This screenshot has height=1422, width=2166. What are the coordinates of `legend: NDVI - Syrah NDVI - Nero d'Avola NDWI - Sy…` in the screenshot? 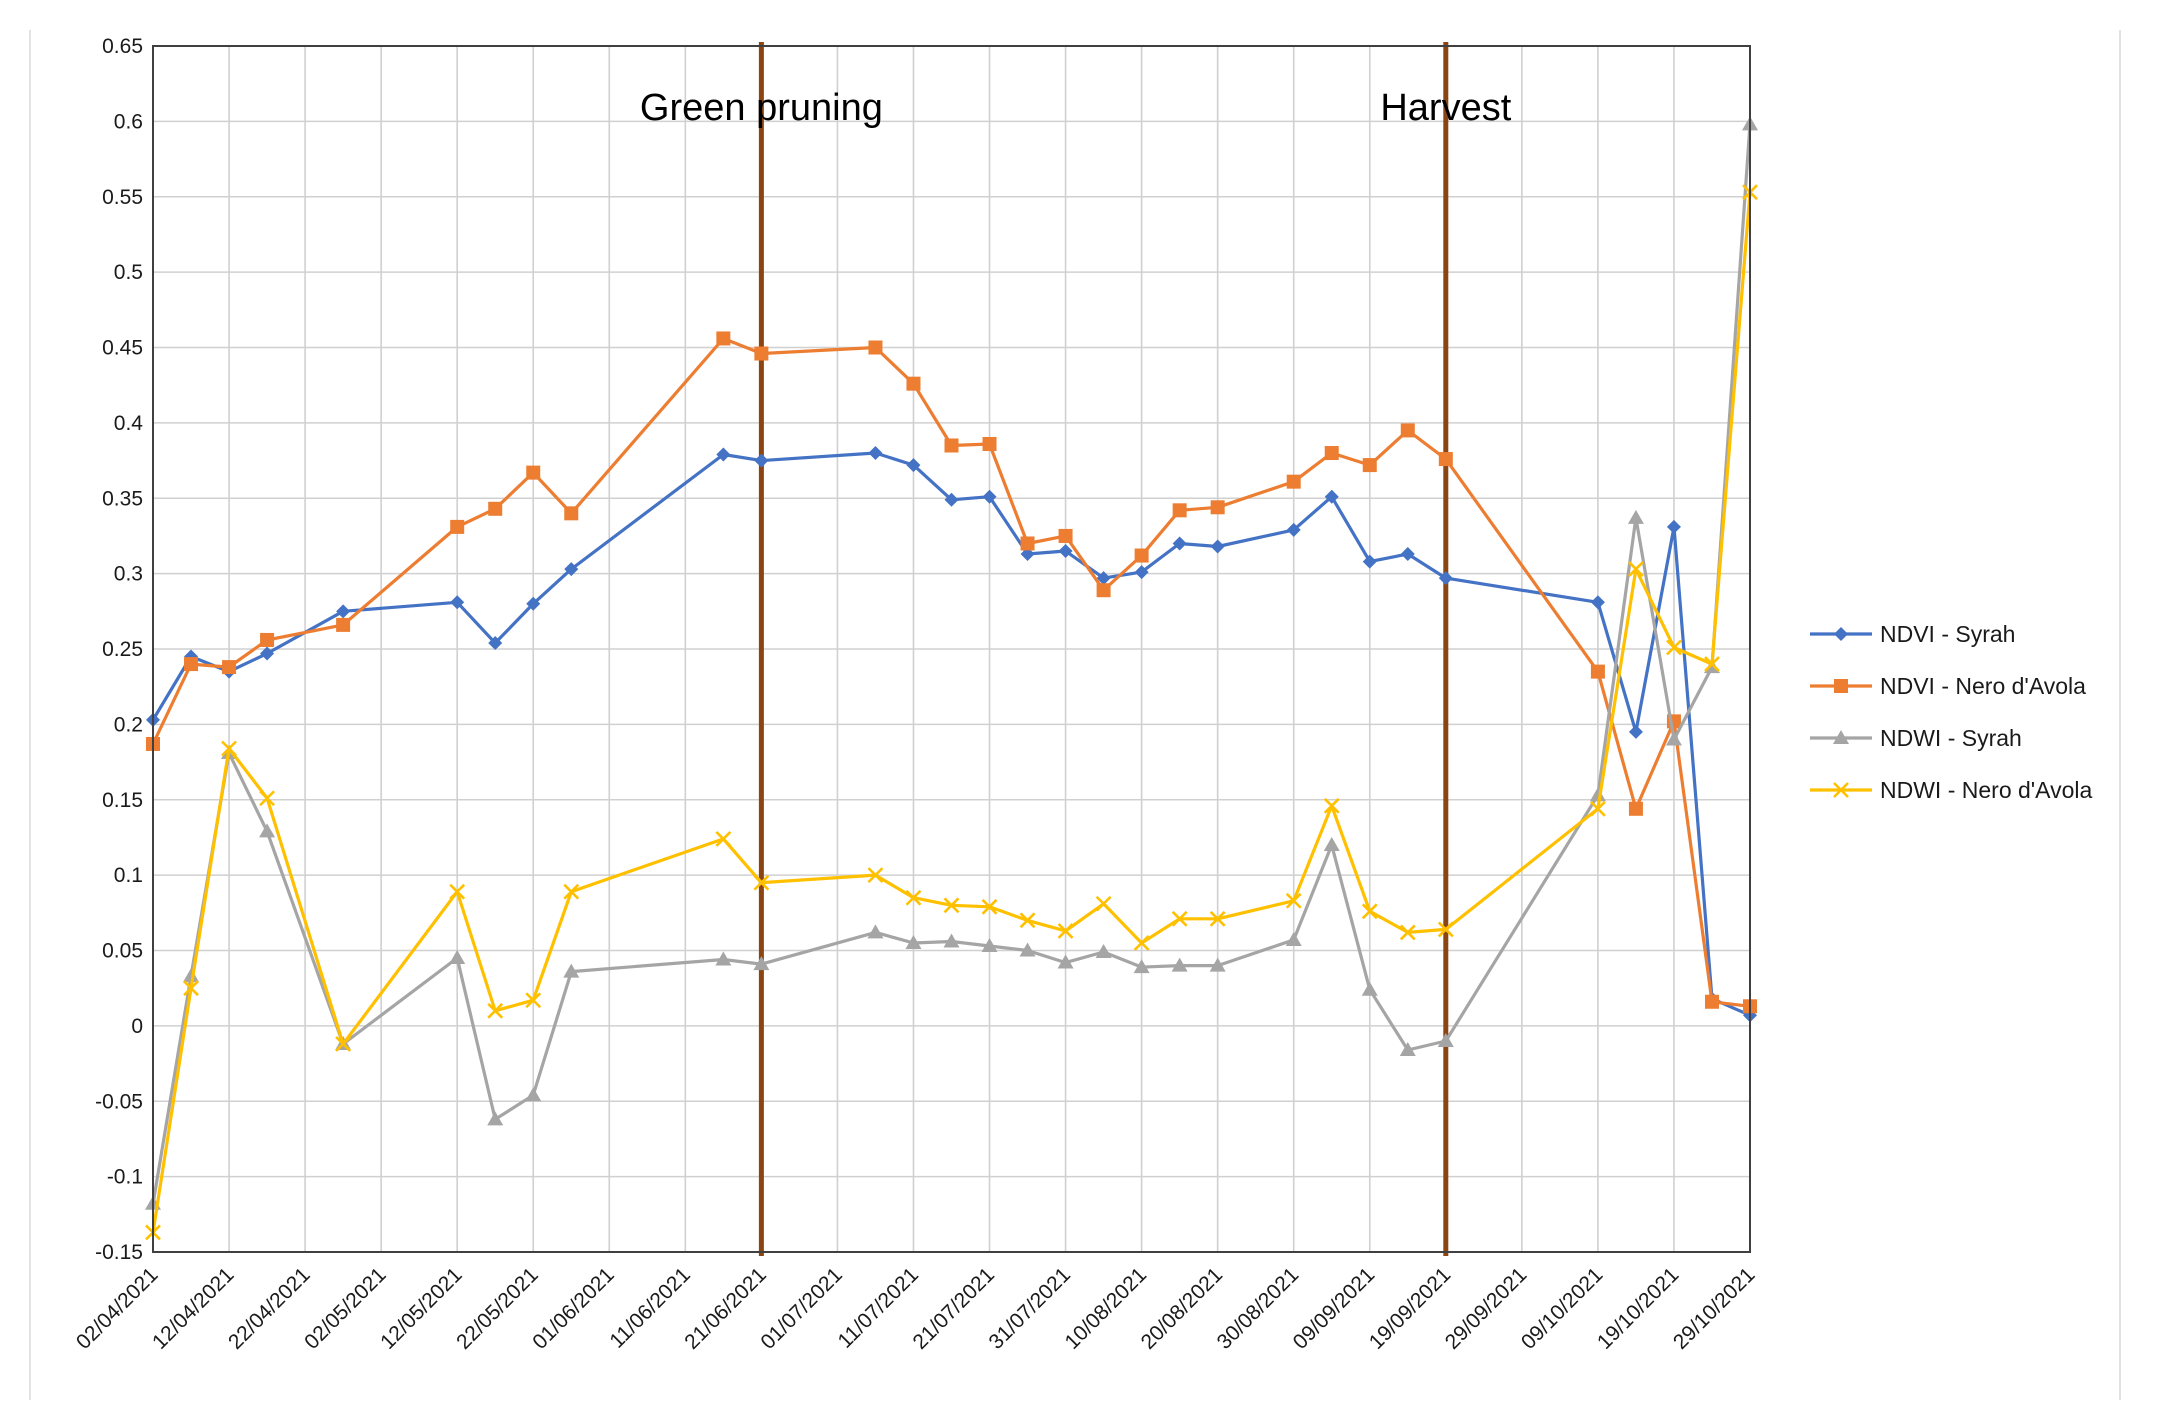 It's located at (1951, 712).